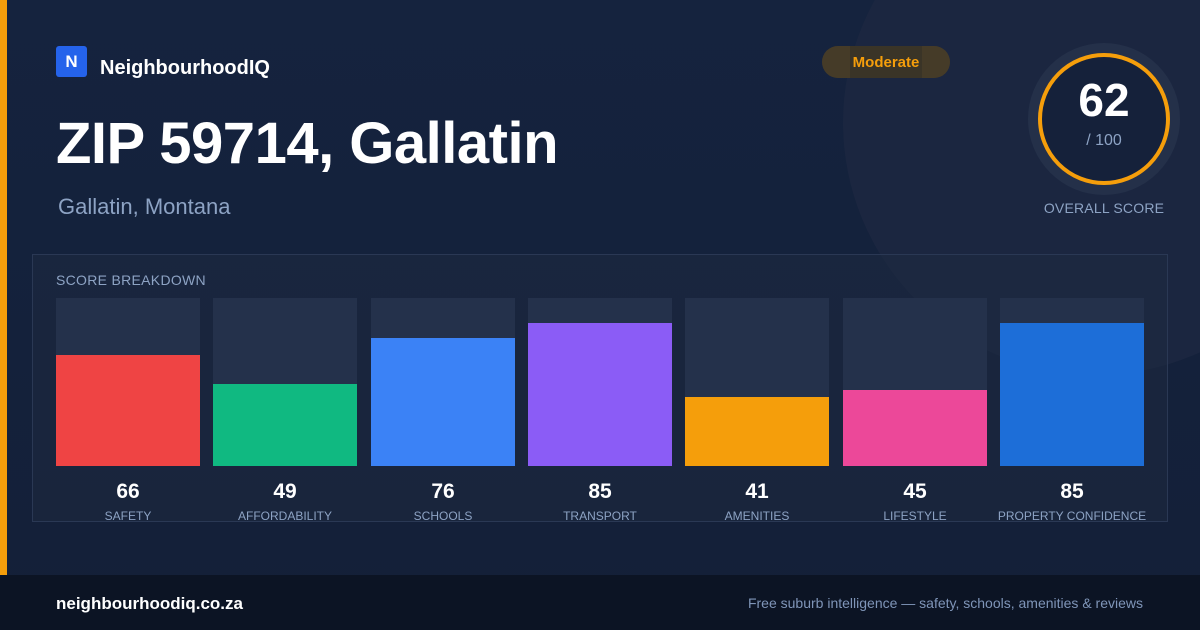 The width and height of the screenshot is (1200, 630). Describe the element at coordinates (1104, 140) in the screenshot. I see `overall-score-max: / 100` at that location.